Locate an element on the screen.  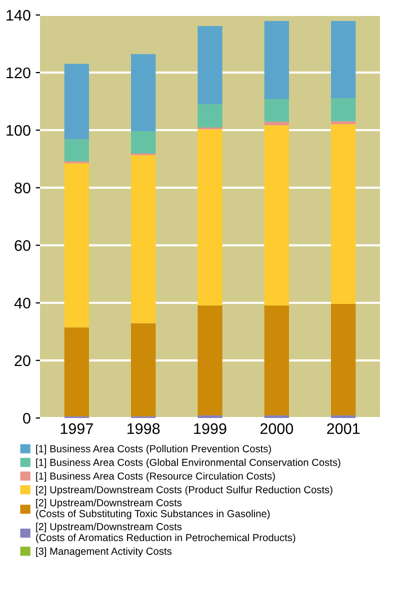
legend-label: [2] Upstream/Downstream Costs (Costs of Aromatics Reduction in Petrochemical Products) is located at coordinates (166, 533).